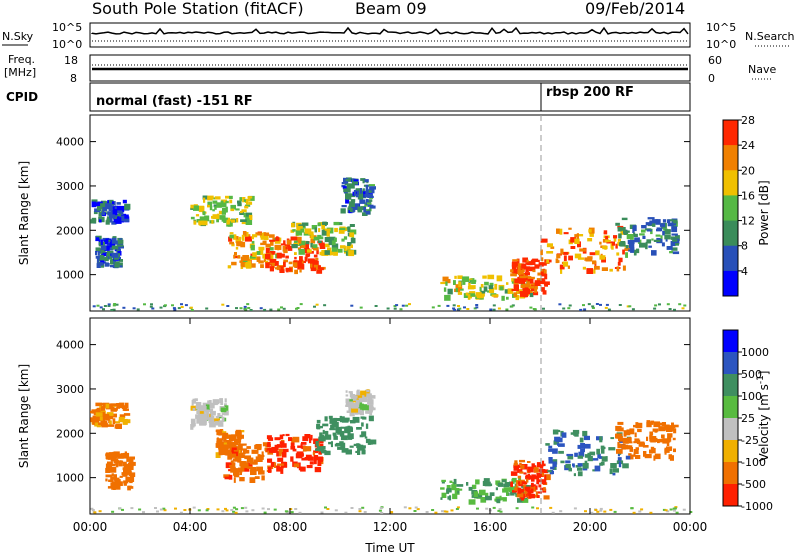  What do you see at coordinates (390, 527) in the screenshot?
I see `x-tick-label: 12:00` at bounding box center [390, 527].